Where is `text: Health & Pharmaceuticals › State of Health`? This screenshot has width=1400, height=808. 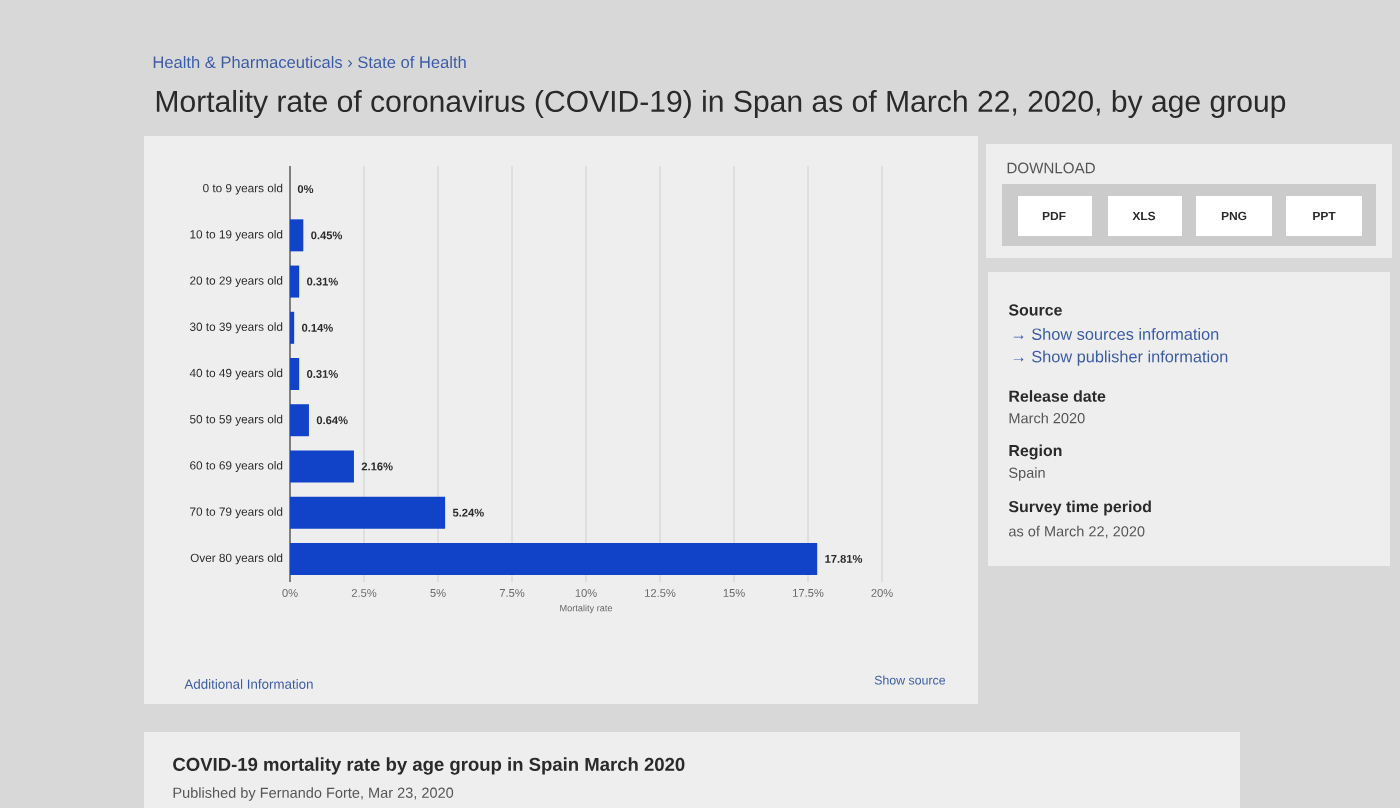 text: Health & Pharmaceuticals › State of Health is located at coordinates (309, 62).